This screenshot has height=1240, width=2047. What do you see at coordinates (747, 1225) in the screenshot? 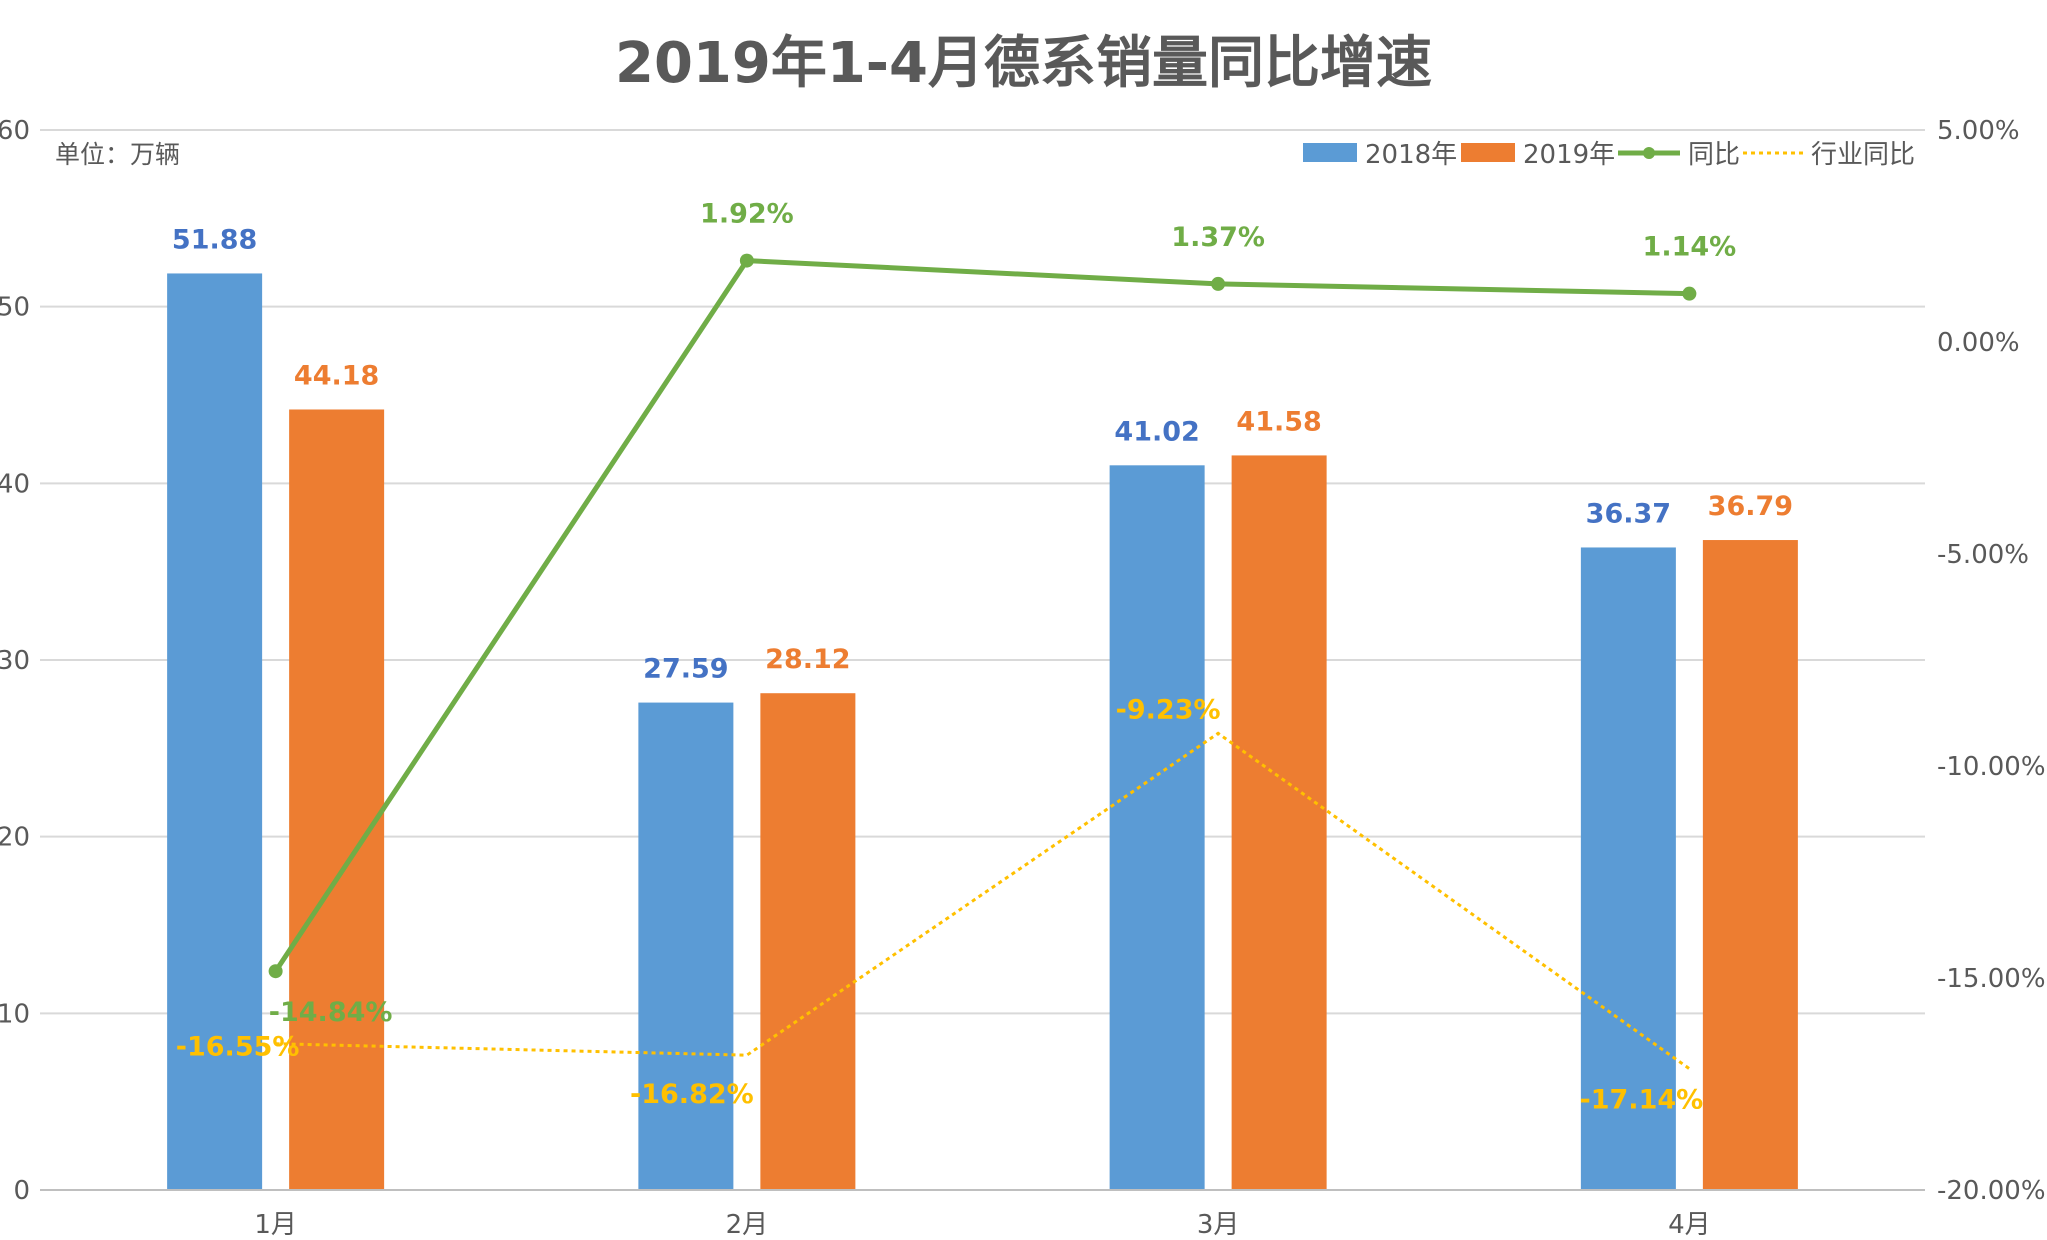
I see `x-tick-label: 2月` at bounding box center [747, 1225].